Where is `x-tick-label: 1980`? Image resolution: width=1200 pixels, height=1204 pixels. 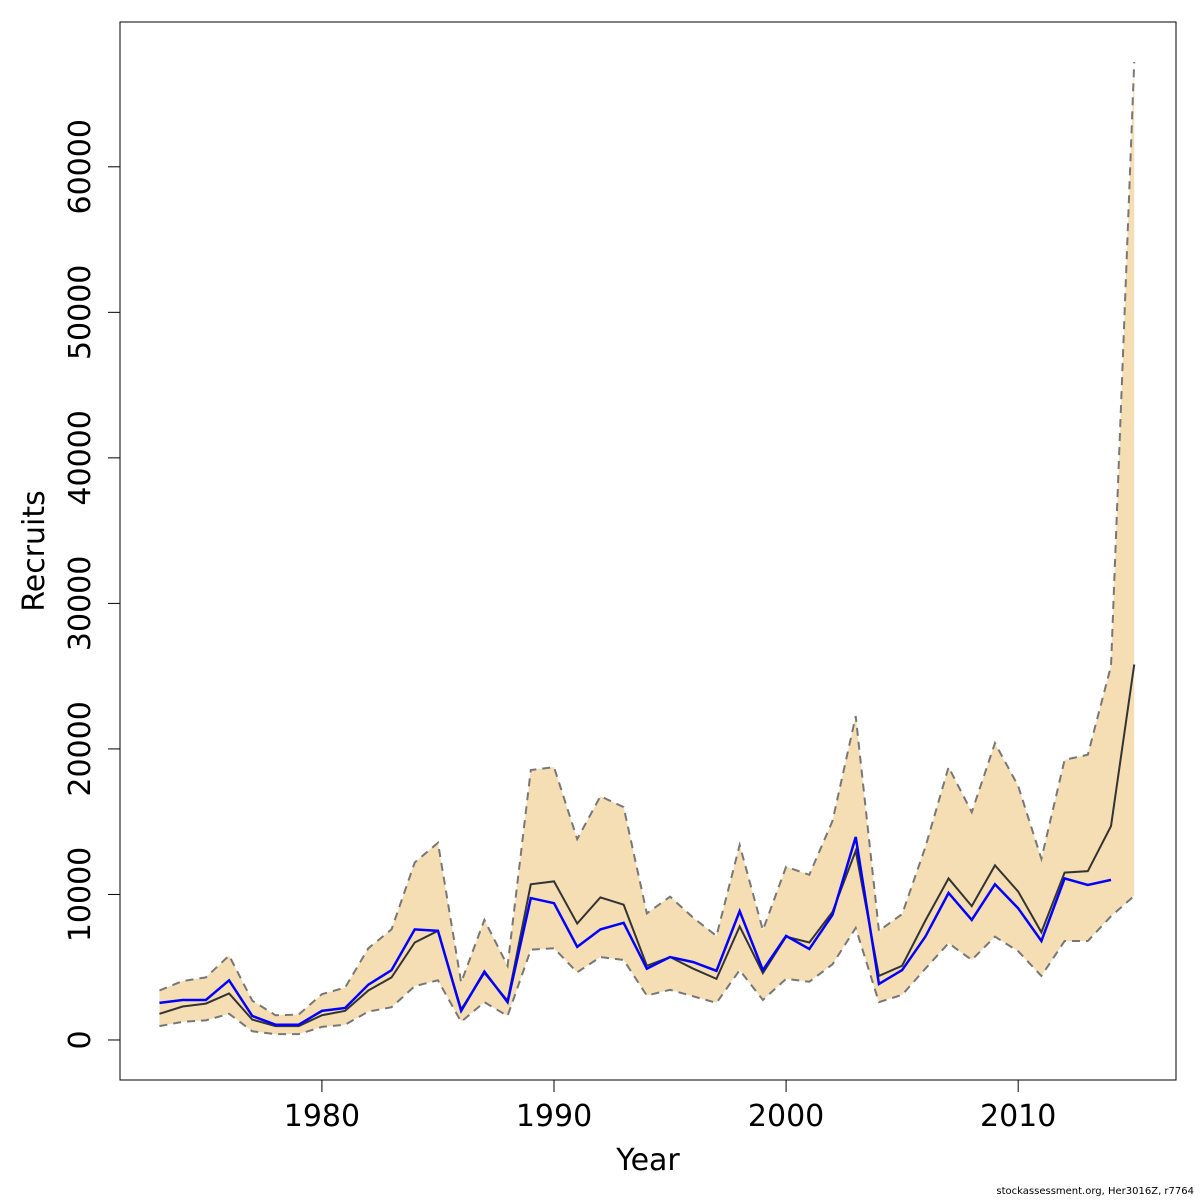 x-tick-label: 1980 is located at coordinates (322, 1116).